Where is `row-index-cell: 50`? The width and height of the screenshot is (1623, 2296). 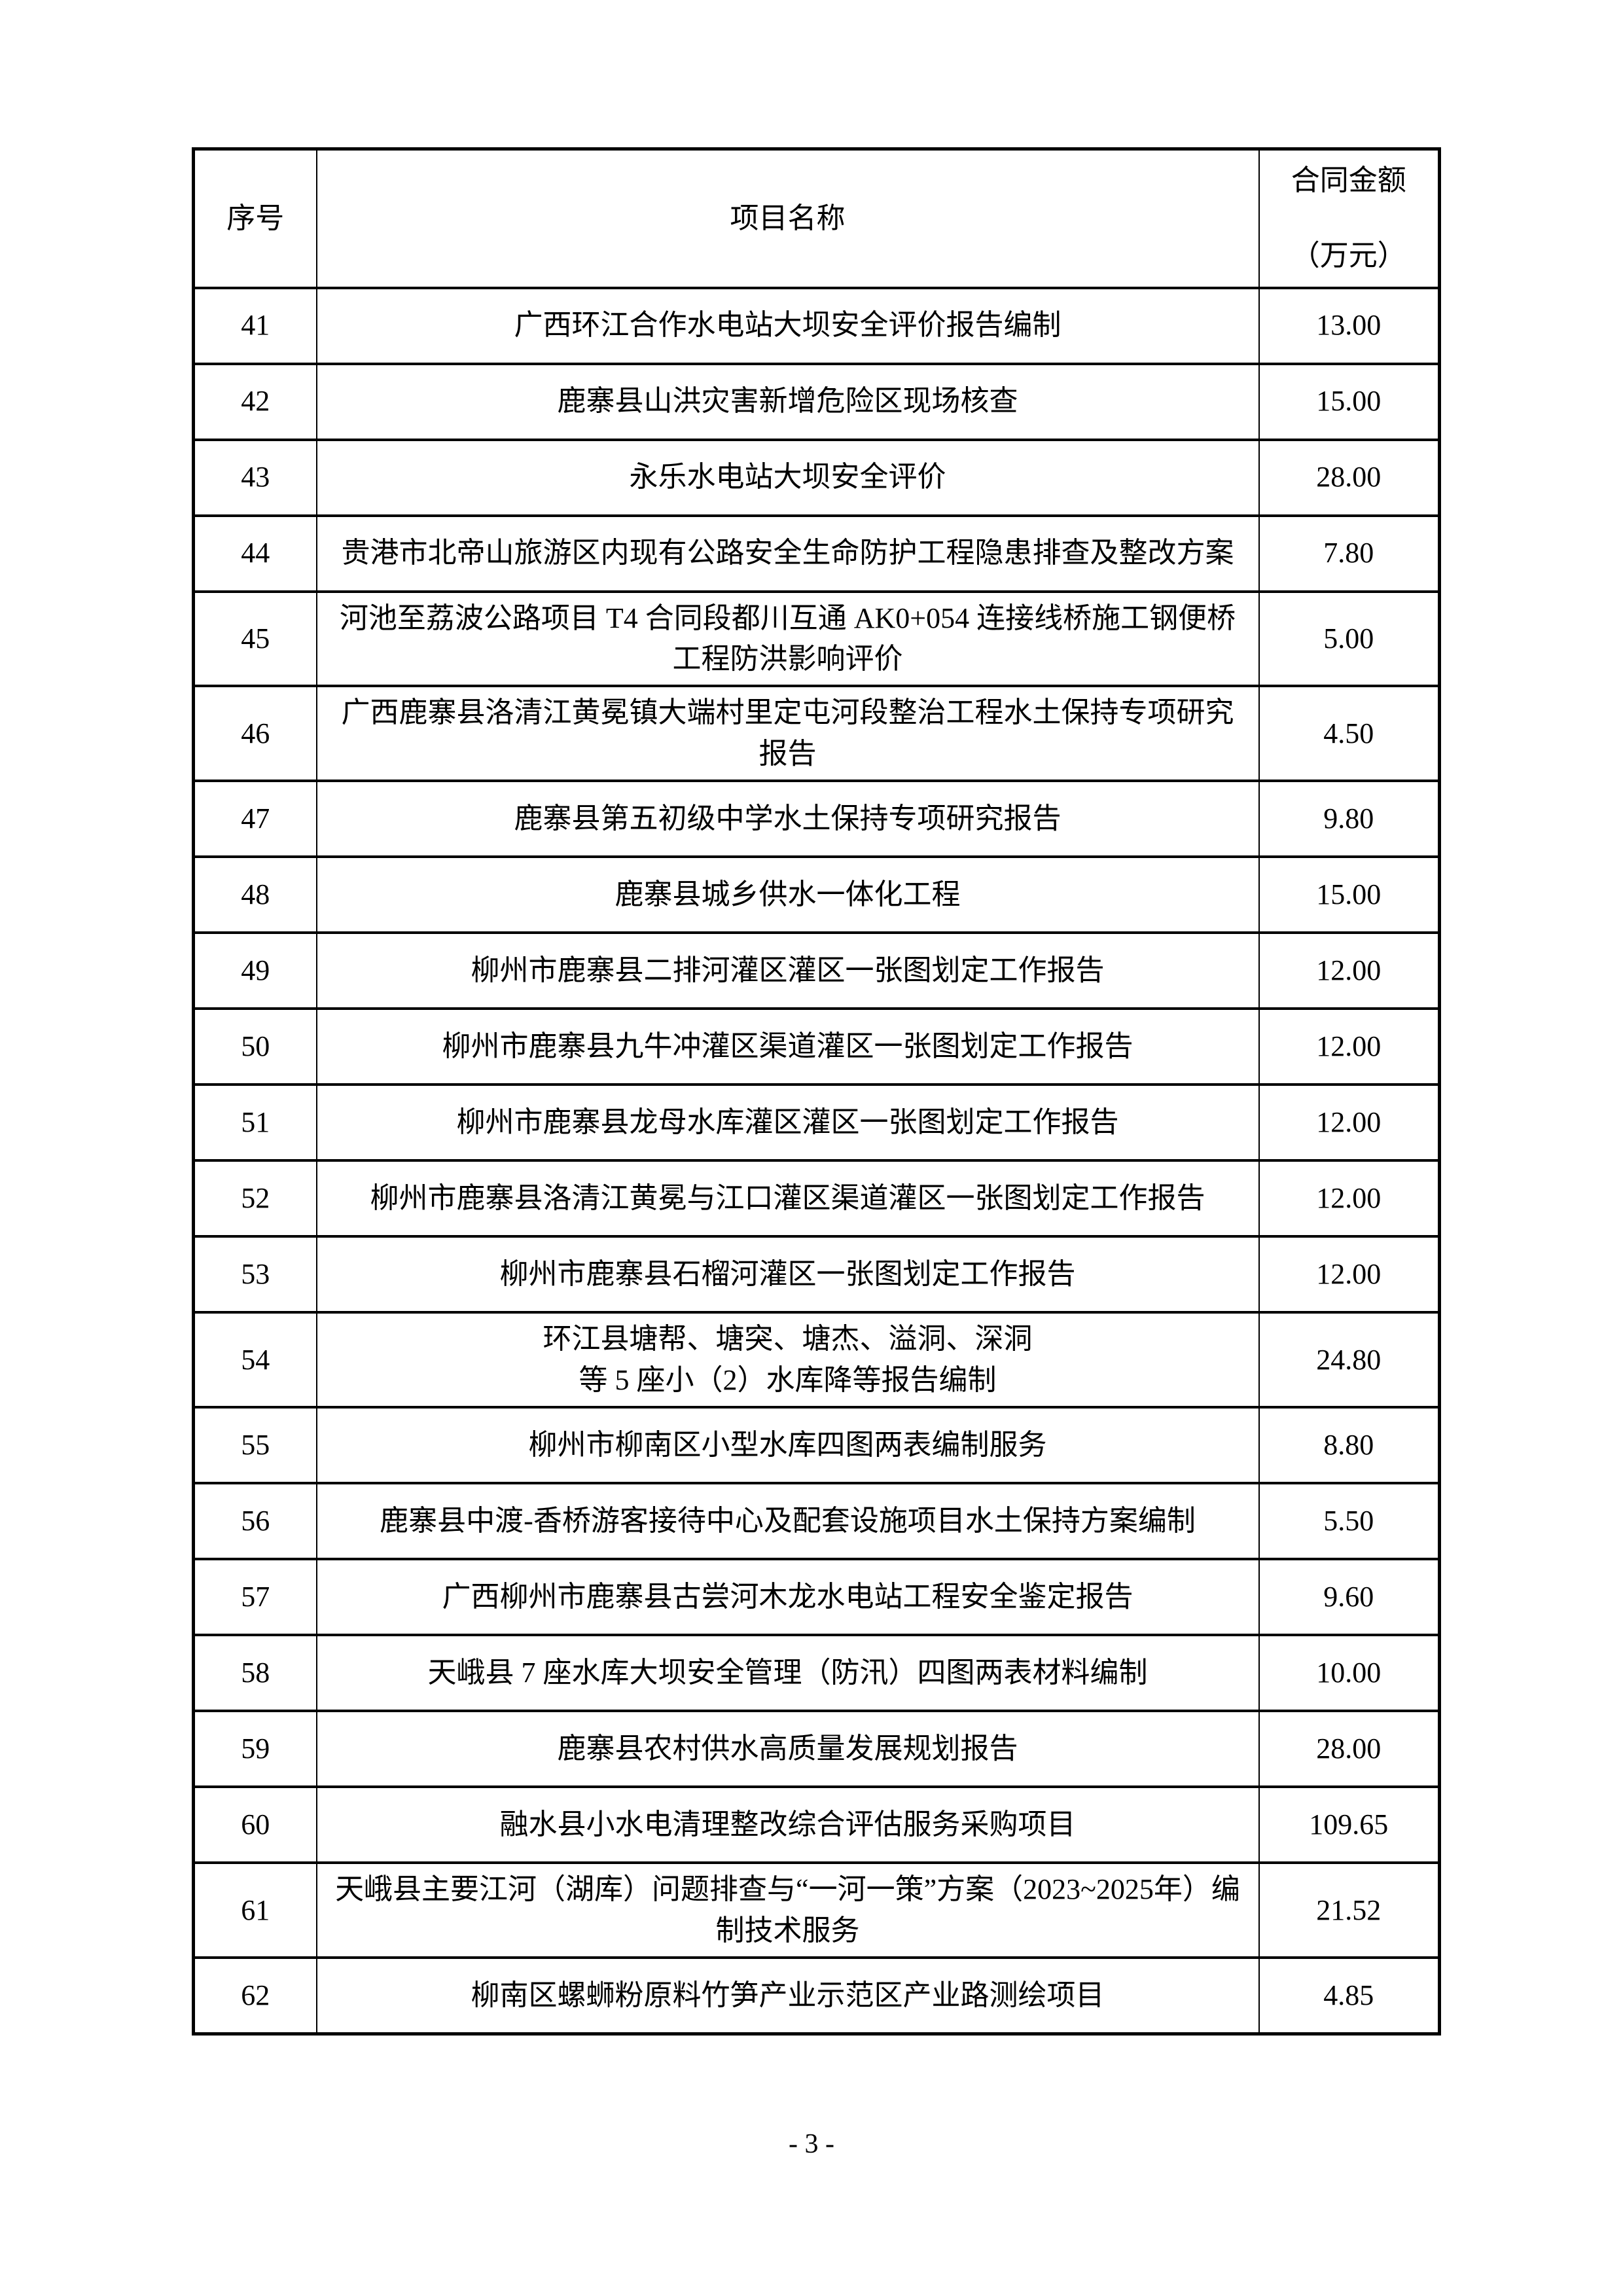
row-index-cell: 50 is located at coordinates (255, 1046).